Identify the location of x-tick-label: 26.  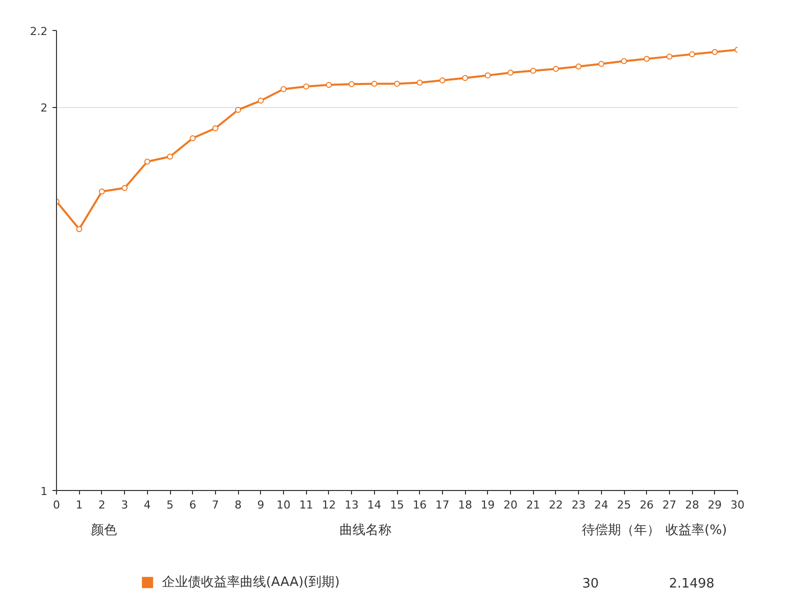
(647, 505).